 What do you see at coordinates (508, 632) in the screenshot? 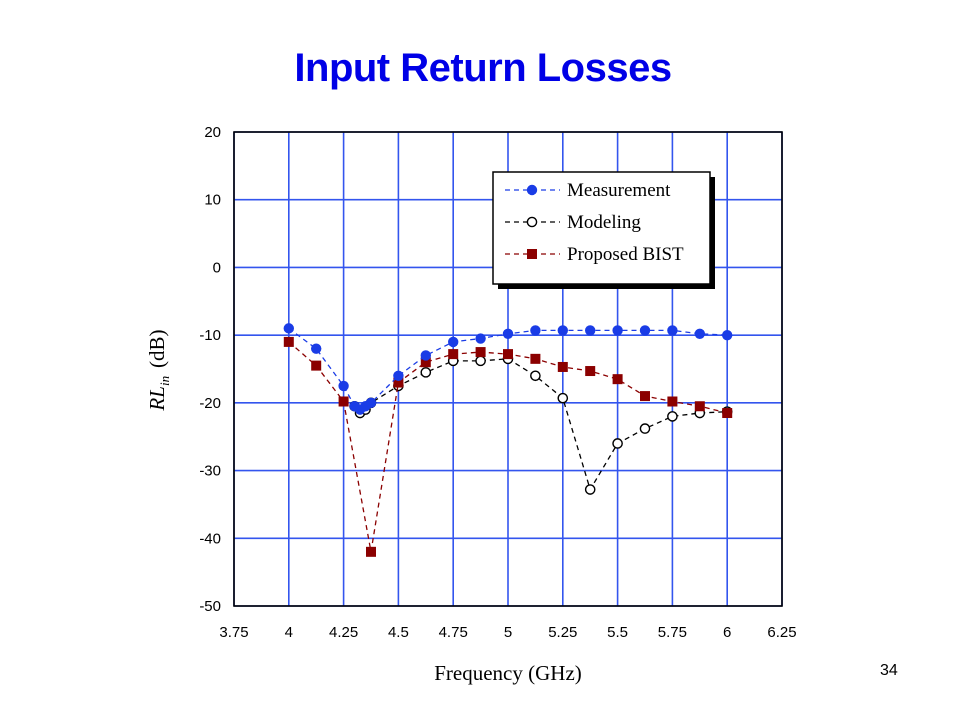
I see `x-tick-label: 5` at bounding box center [508, 632].